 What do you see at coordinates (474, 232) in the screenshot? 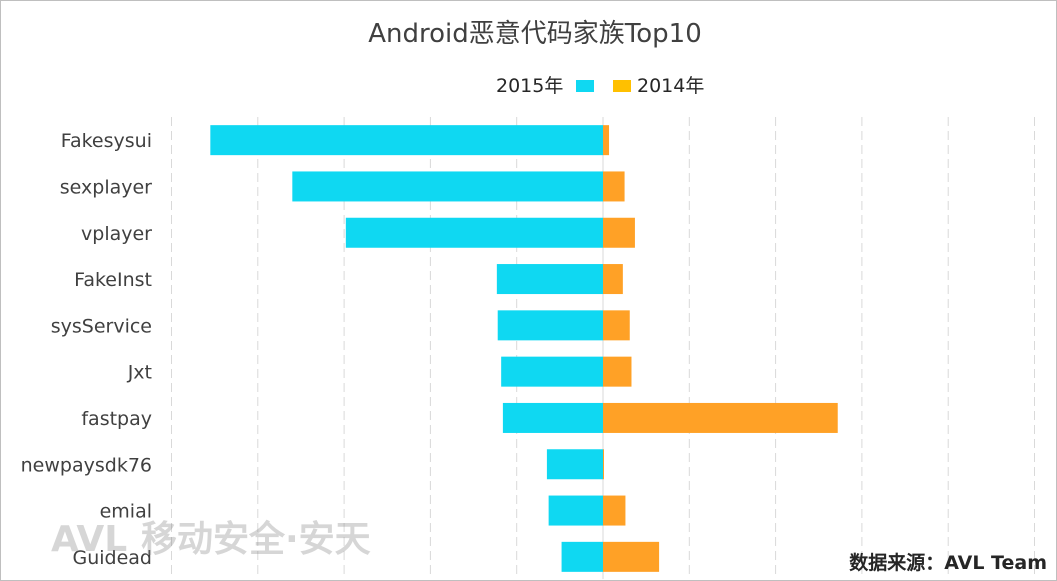
I see `bar-2015-vplayer` at bounding box center [474, 232].